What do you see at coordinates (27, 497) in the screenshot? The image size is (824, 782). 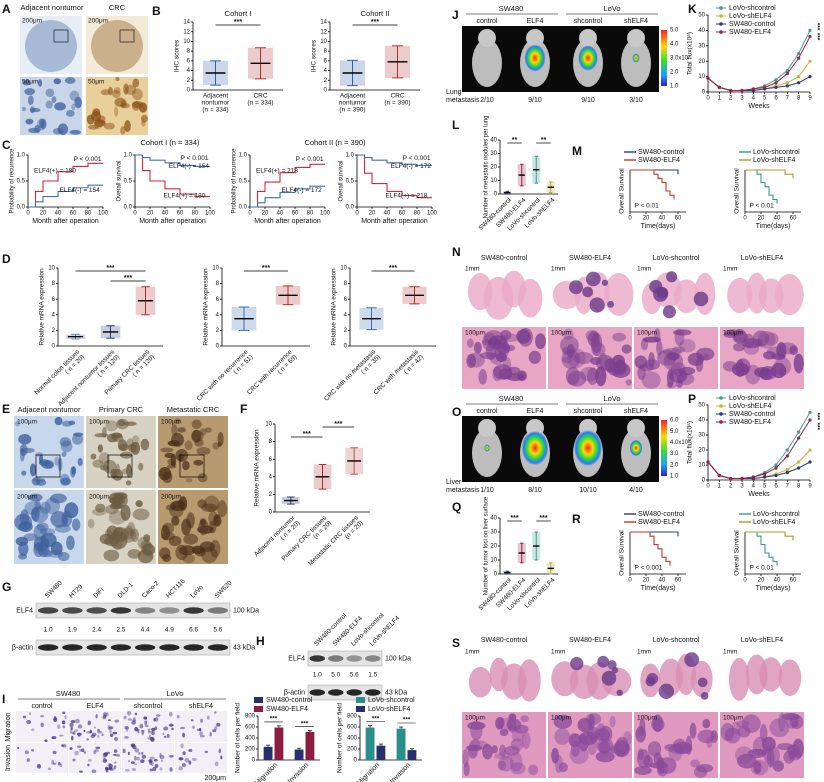 I see `scale-label: 200μm` at bounding box center [27, 497].